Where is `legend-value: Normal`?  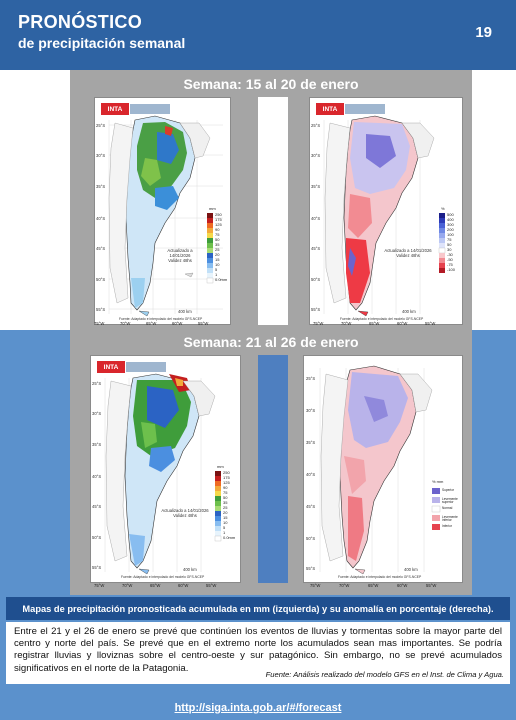 legend-value: Normal is located at coordinates (447, 508).